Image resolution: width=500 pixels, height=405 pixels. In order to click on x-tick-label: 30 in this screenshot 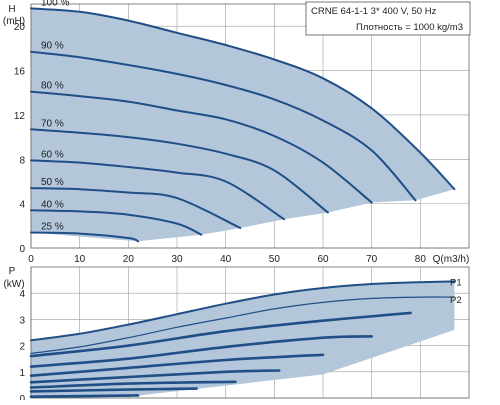, I will do `click(177, 259)`.